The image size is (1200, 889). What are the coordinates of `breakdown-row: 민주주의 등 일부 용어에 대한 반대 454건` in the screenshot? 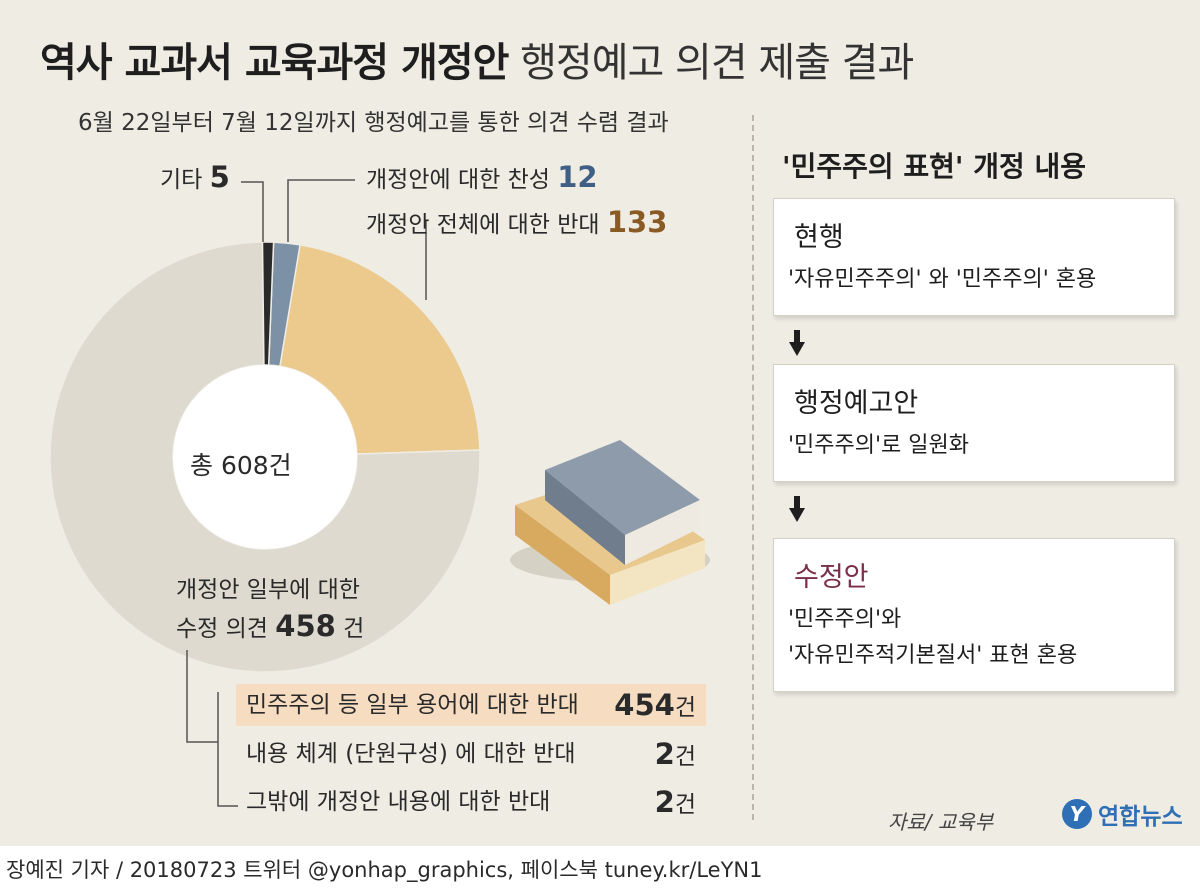 It's located at (471, 705).